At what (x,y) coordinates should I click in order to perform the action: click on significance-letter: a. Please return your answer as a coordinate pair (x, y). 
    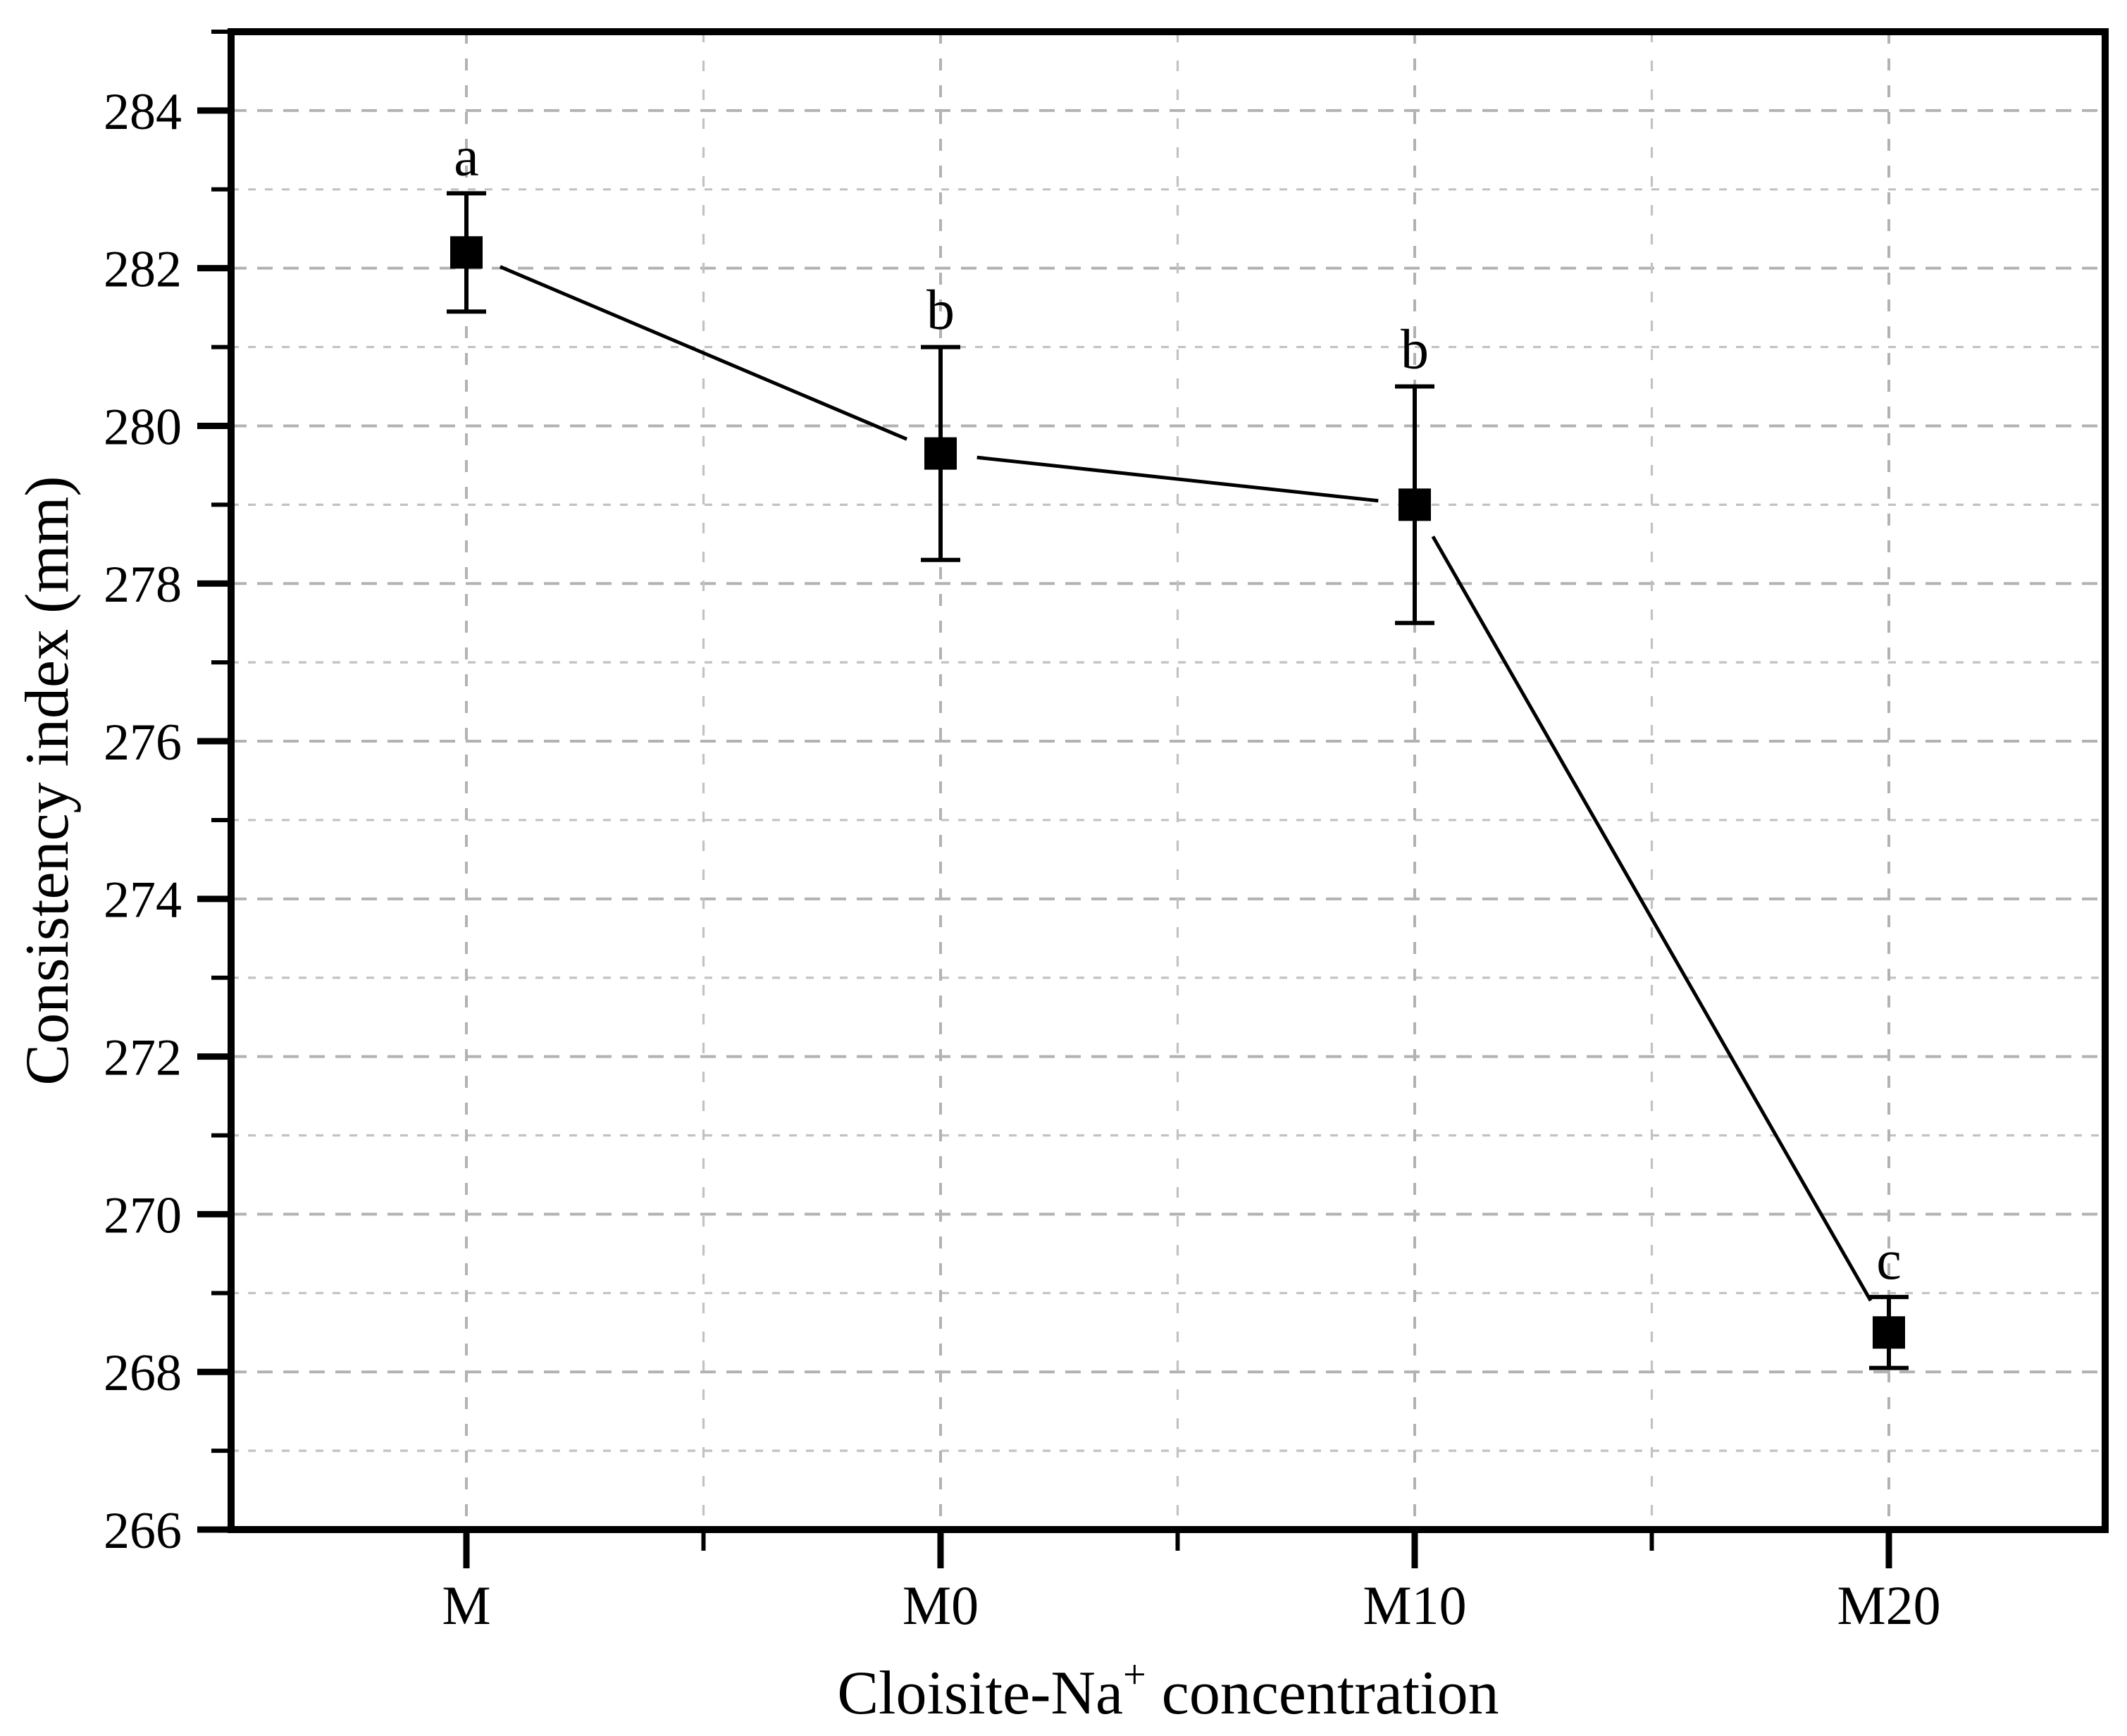
    Looking at the image, I should click on (466, 156).